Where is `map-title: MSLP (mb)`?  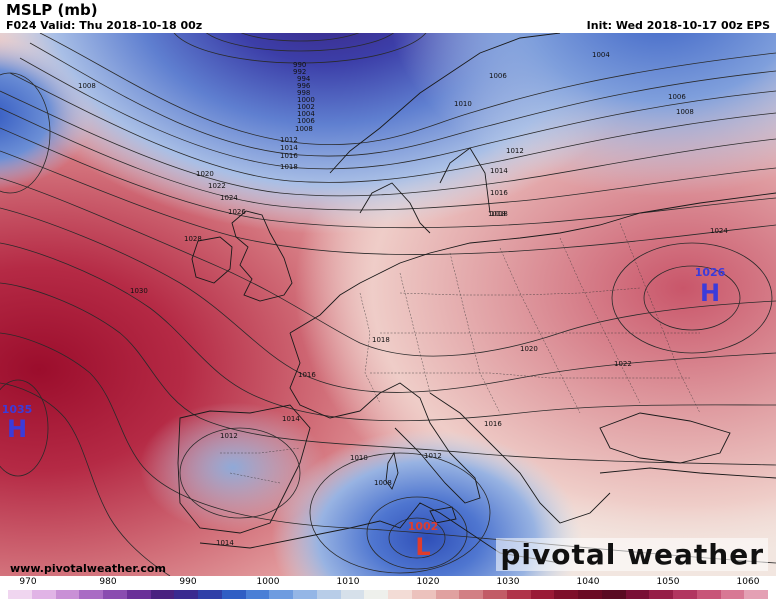
map-title: MSLP (mb) is located at coordinates (52, 10).